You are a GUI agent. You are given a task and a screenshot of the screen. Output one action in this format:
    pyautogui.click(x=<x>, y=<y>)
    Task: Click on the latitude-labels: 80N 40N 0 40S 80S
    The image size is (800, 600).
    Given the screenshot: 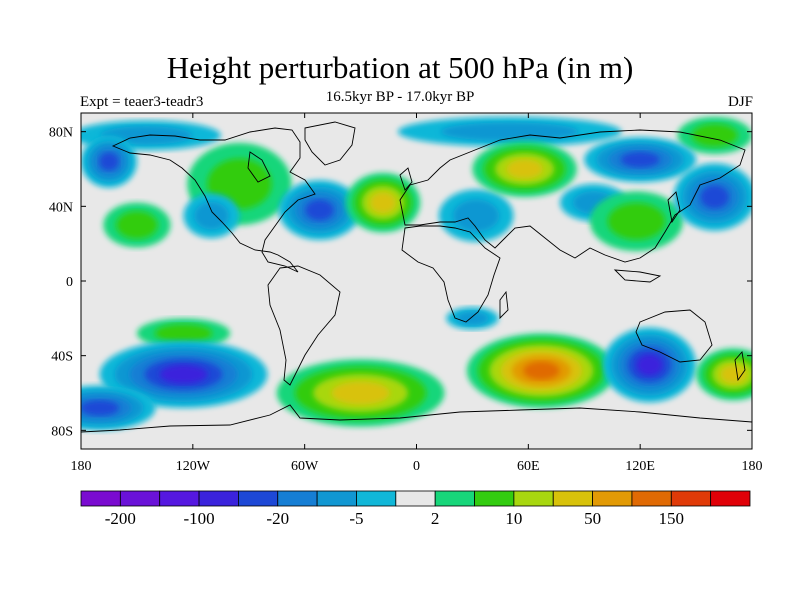 What is the action you would take?
    pyautogui.click(x=61, y=283)
    